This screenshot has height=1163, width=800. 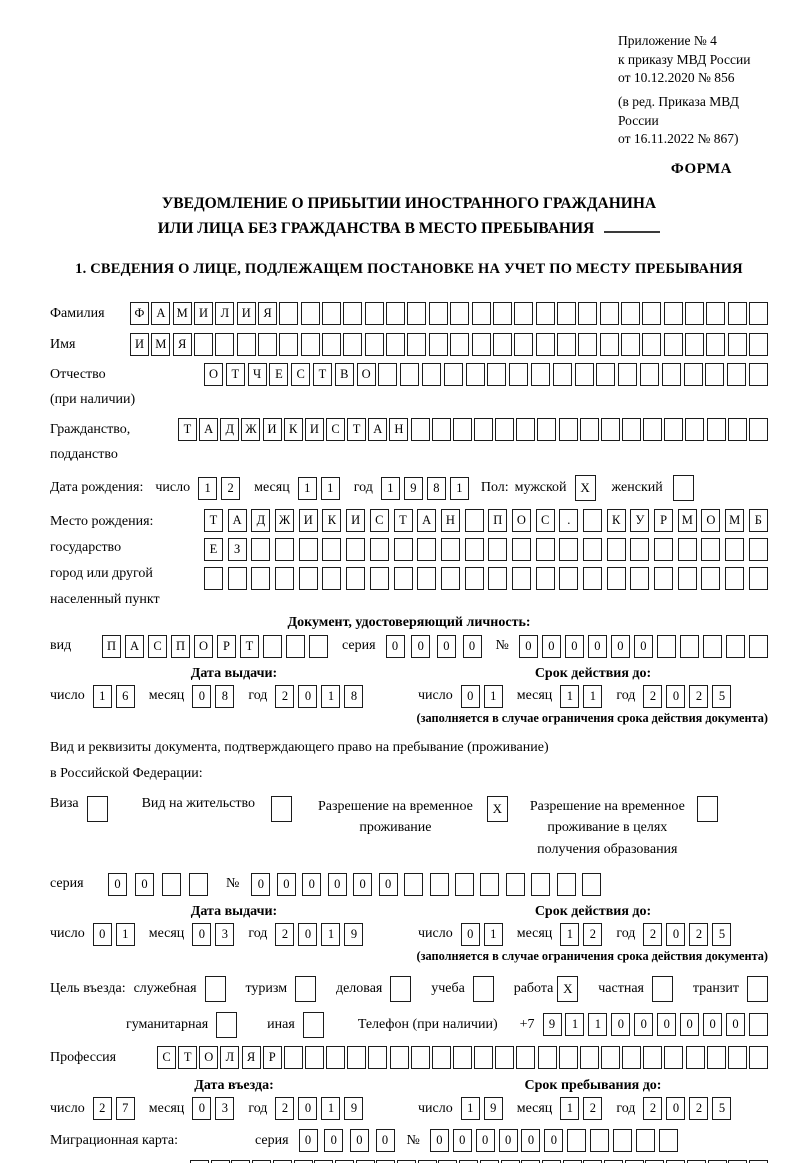 I want to click on purpose-inaya-checkbox, so click(x=313, y=1024).